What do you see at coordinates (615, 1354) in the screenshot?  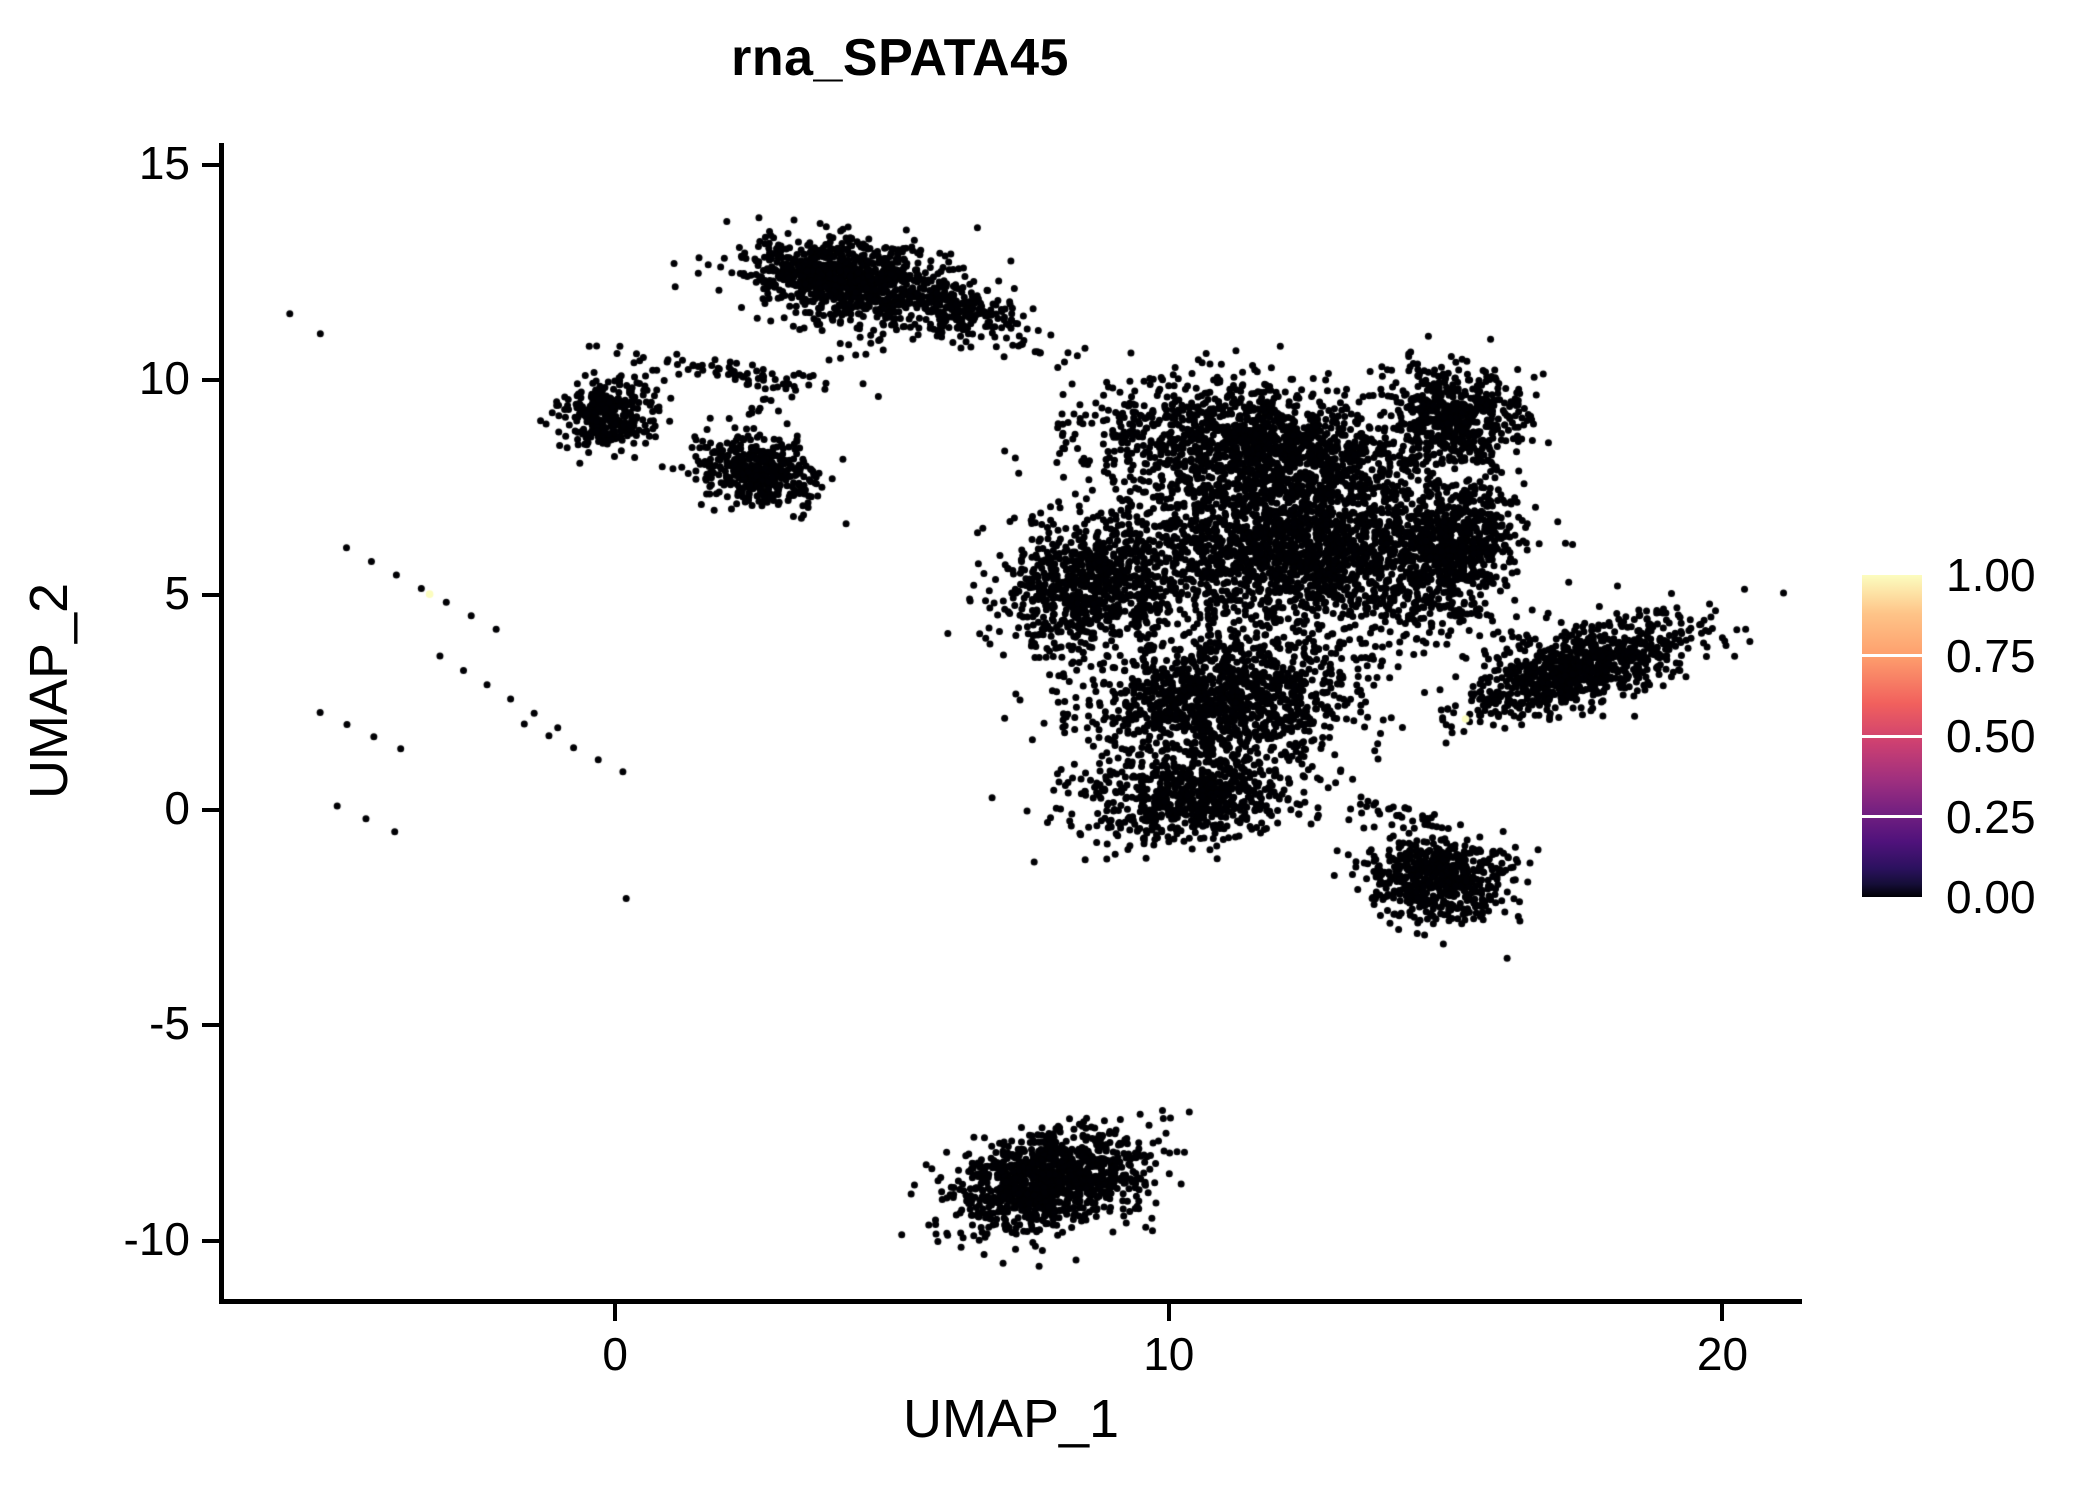 I see `x-axis-tick-label: 0` at bounding box center [615, 1354].